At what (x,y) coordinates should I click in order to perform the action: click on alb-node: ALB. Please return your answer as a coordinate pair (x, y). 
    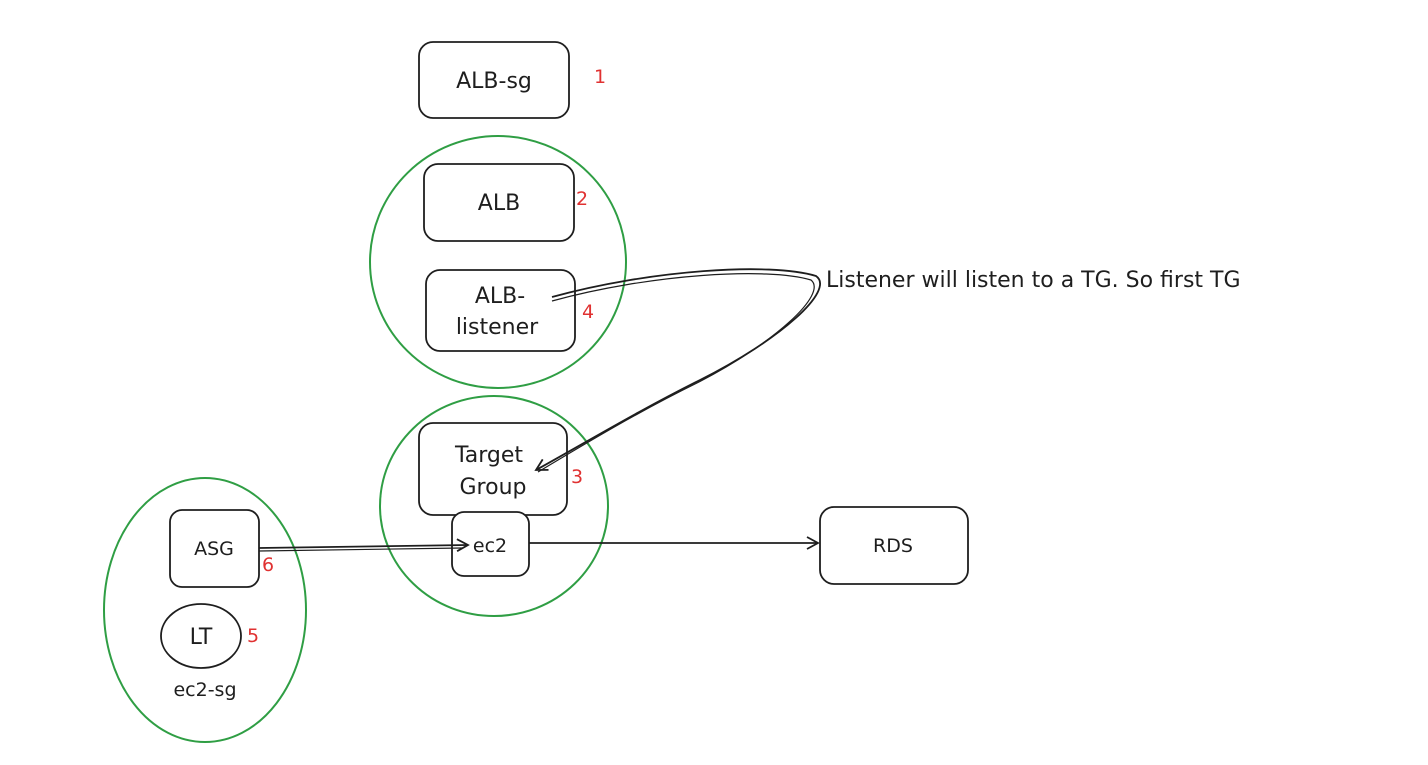
    Looking at the image, I should click on (499, 202).